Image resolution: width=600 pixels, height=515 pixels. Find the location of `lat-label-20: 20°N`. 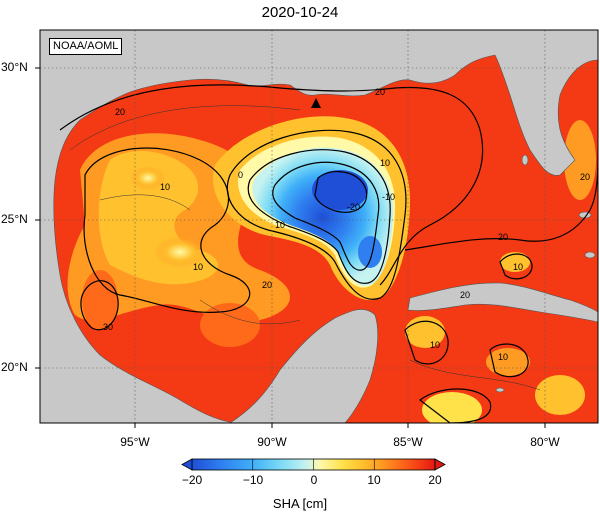

lat-label-20: 20°N is located at coordinates (14, 367).